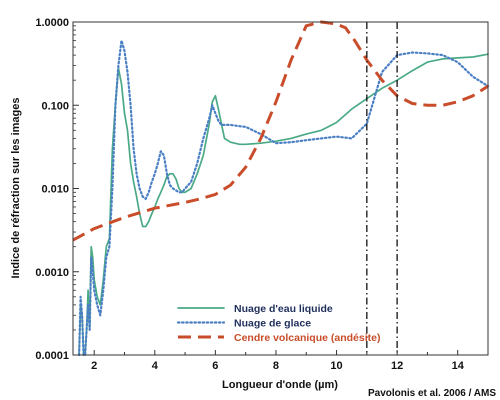  Describe the element at coordinates (336, 366) in the screenshot. I see `x-tick-label: 10` at that location.